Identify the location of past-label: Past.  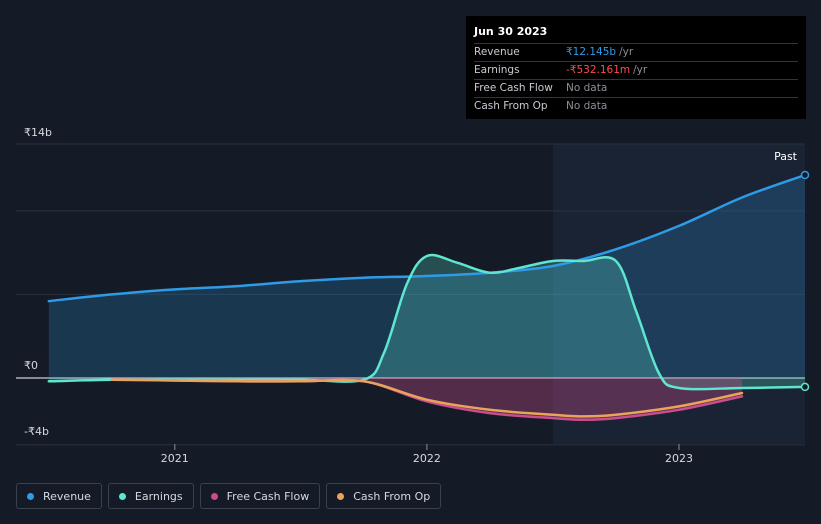
(786, 156).